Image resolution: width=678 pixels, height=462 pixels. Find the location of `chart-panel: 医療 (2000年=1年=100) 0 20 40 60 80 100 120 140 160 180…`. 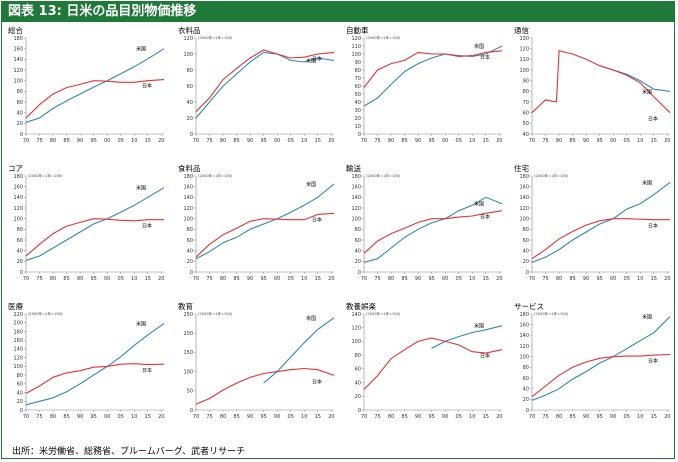

chart-panel: 医療 (2000年=1年=100) 0 20 40 60 80 100 120 140 160 180… is located at coordinates (88, 370).